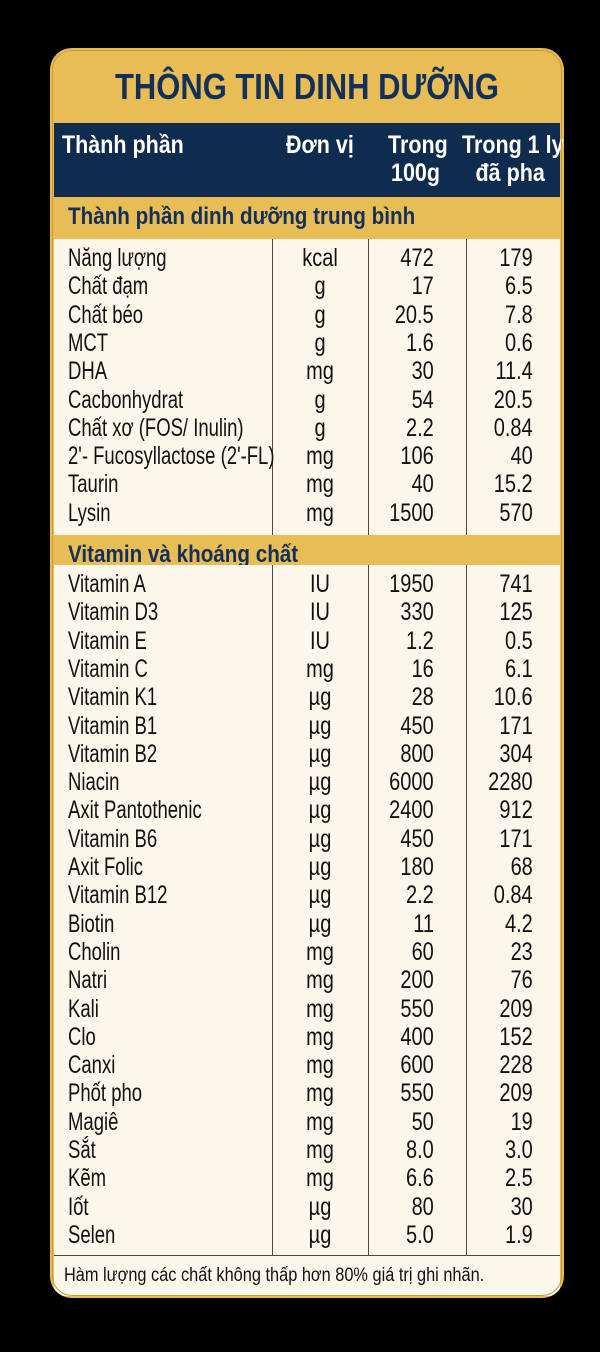  I want to click on table-row: Selen µg 5.0 1.9, so click(307, 1235).